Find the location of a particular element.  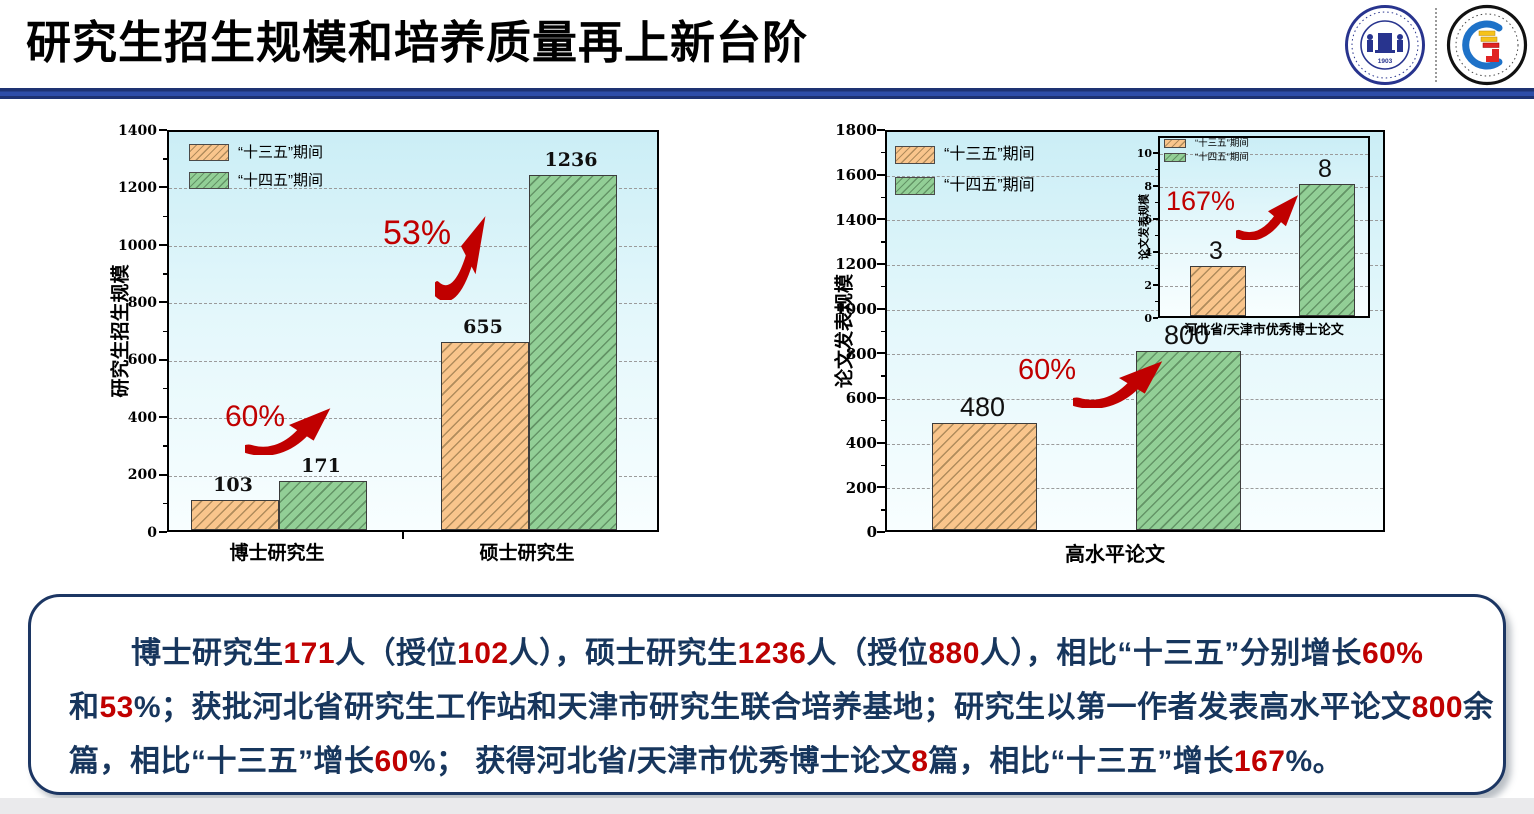

slide-bottom-strip is located at coordinates (767, 806).